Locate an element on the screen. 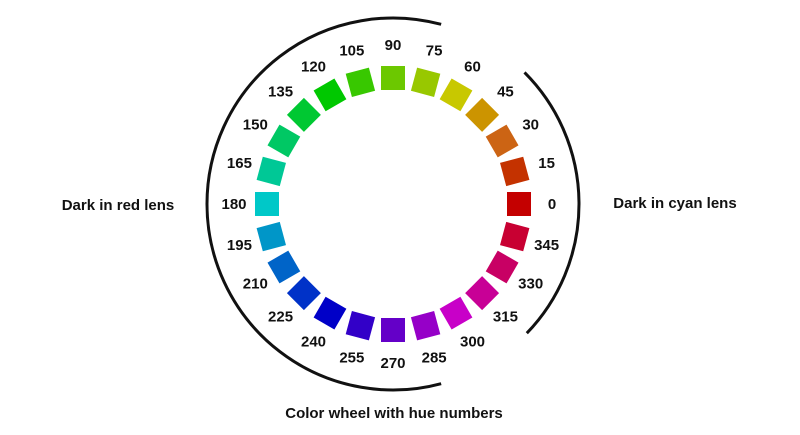 The height and width of the screenshot is (435, 800). hue-label-45: 45 is located at coordinates (505, 92).